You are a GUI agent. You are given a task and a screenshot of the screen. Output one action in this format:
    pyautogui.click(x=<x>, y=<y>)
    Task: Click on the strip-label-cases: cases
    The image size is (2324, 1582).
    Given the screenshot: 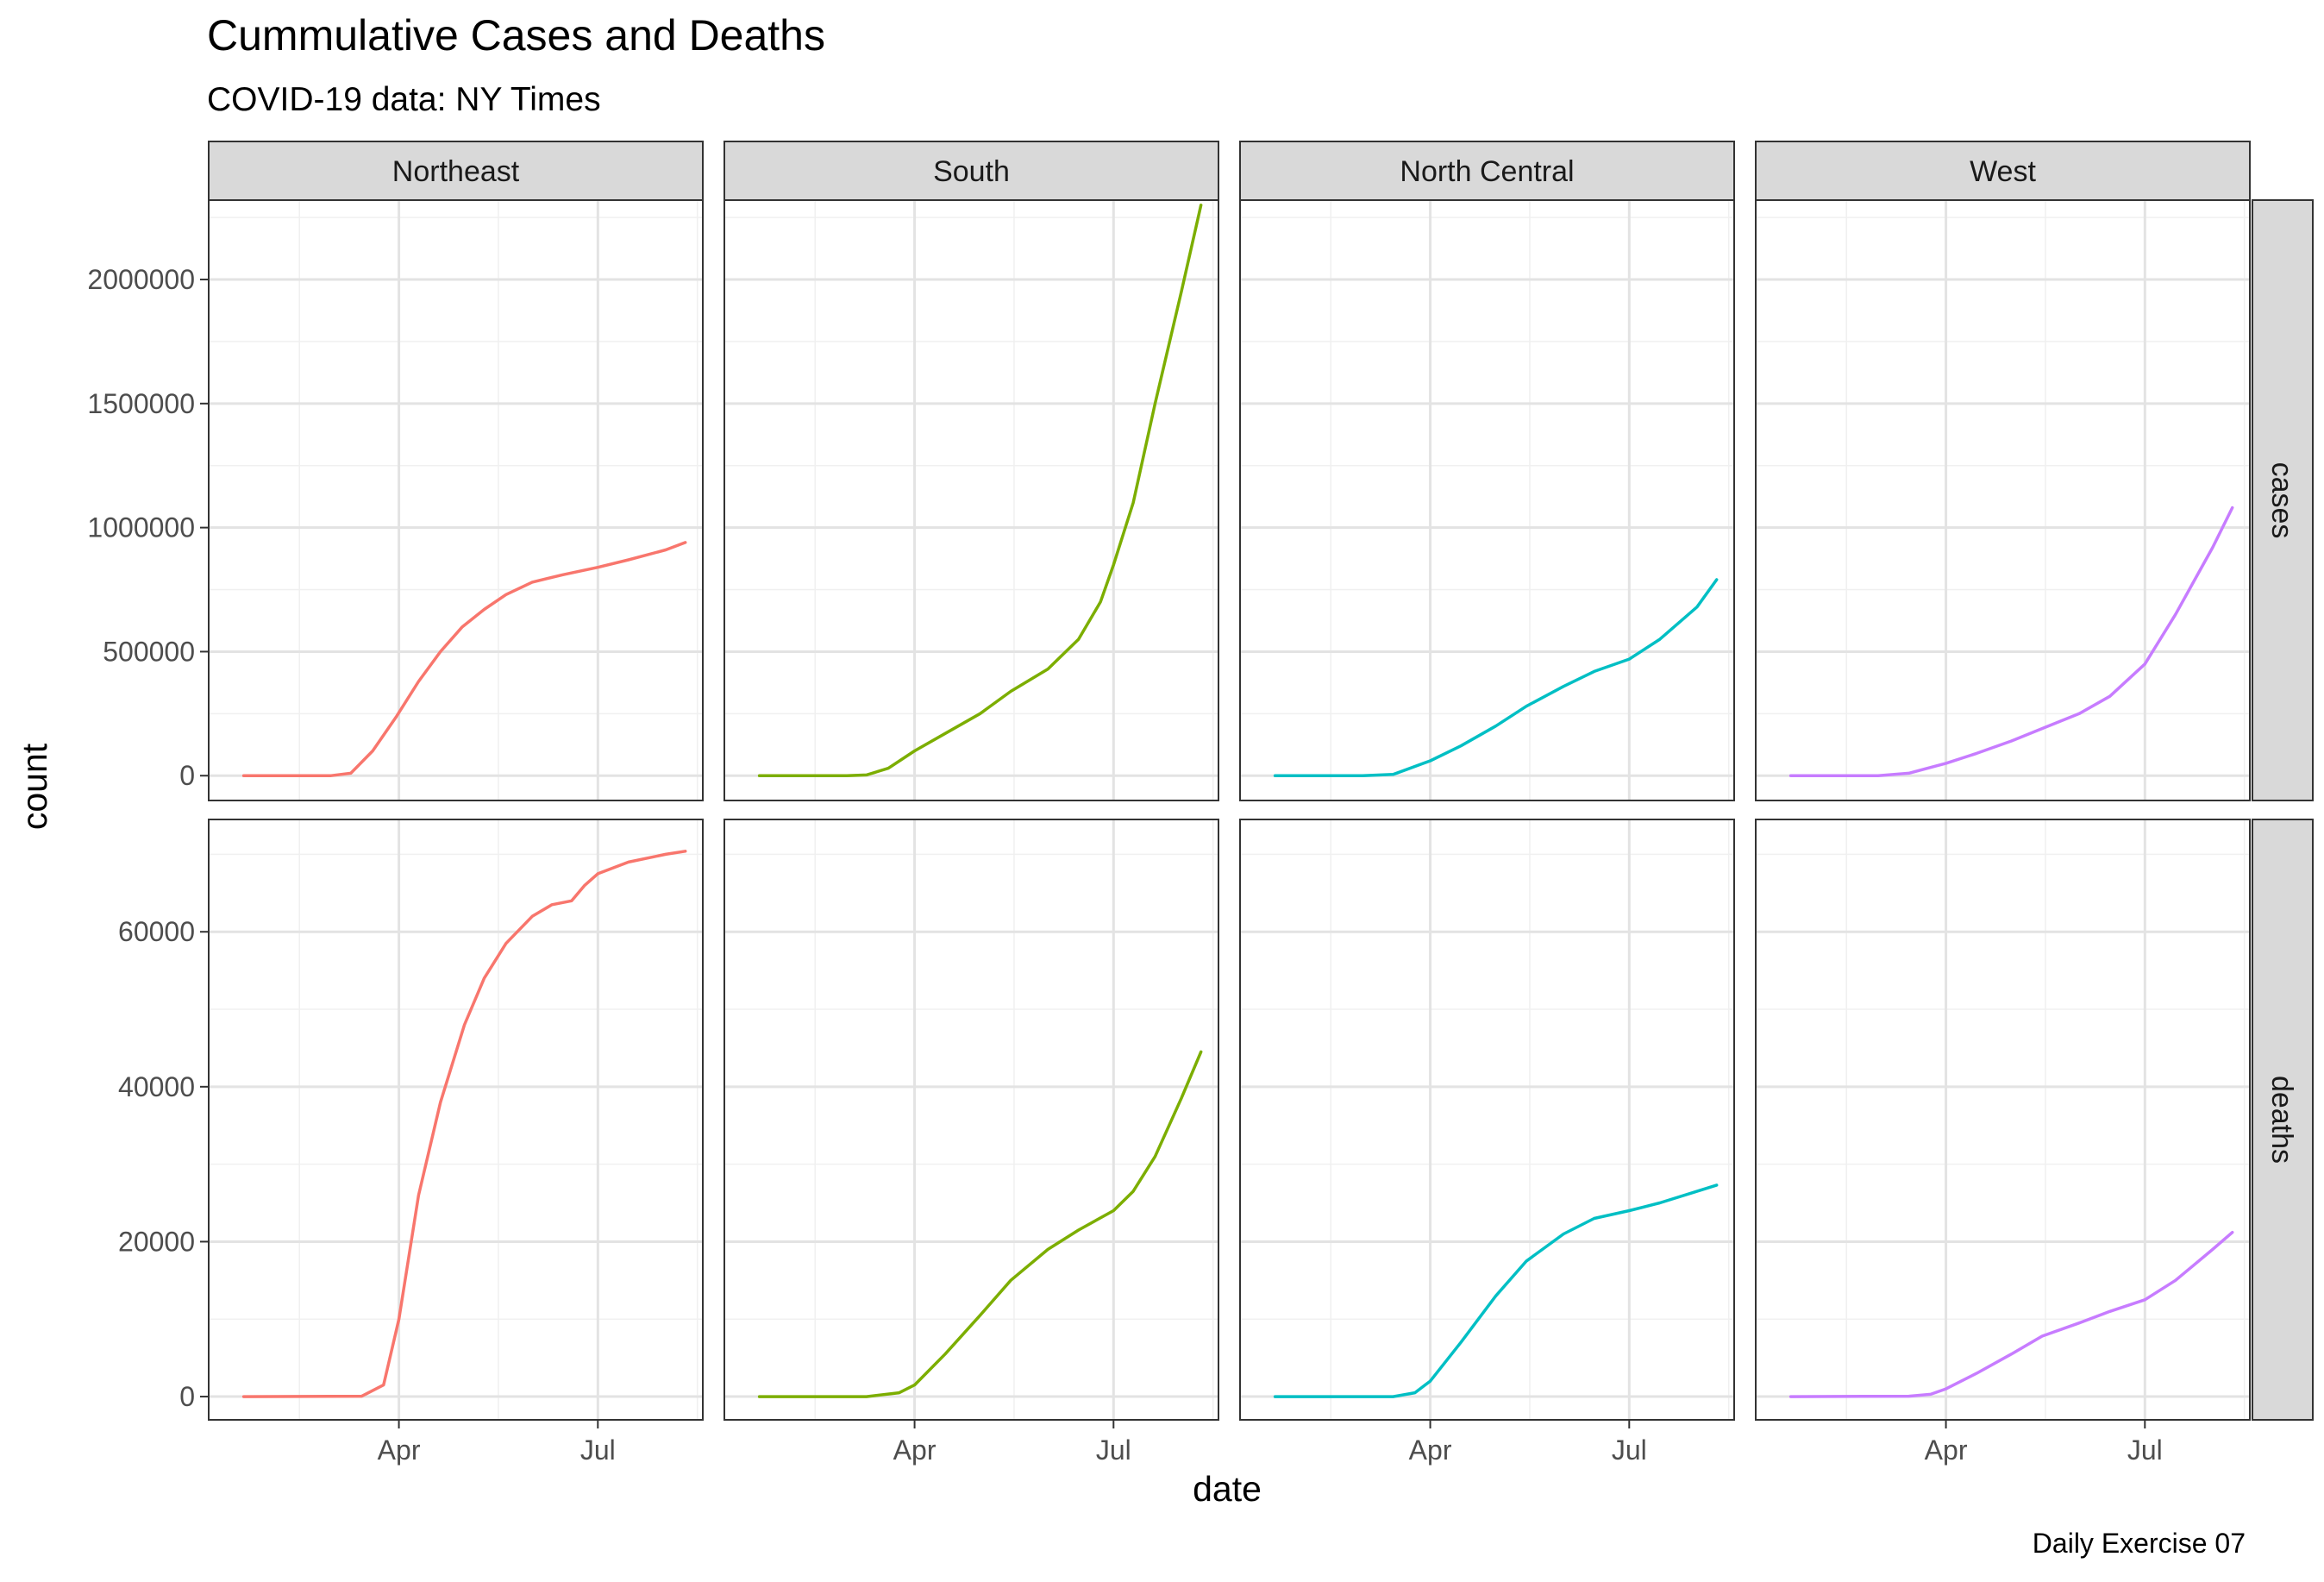 What is the action you would take?
    pyautogui.click(x=2281, y=501)
    